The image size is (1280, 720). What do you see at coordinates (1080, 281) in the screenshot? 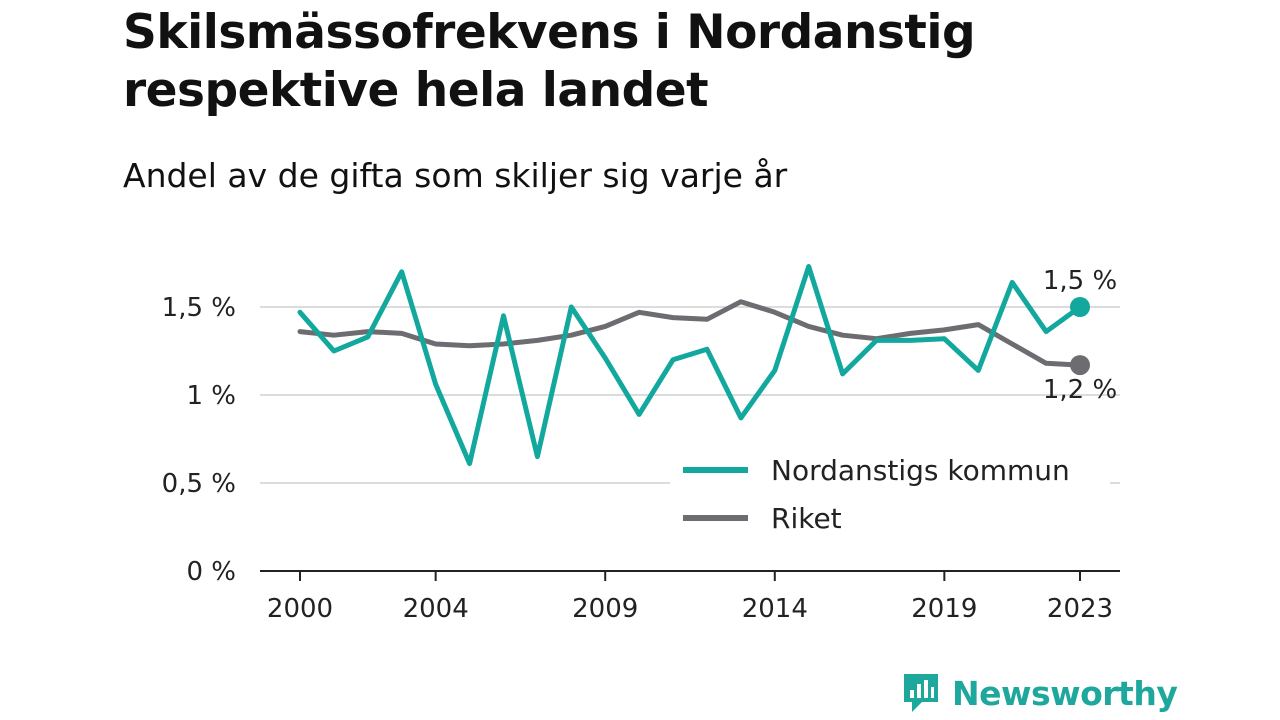
I see `series-end-label: 1,5 %` at bounding box center [1080, 281].